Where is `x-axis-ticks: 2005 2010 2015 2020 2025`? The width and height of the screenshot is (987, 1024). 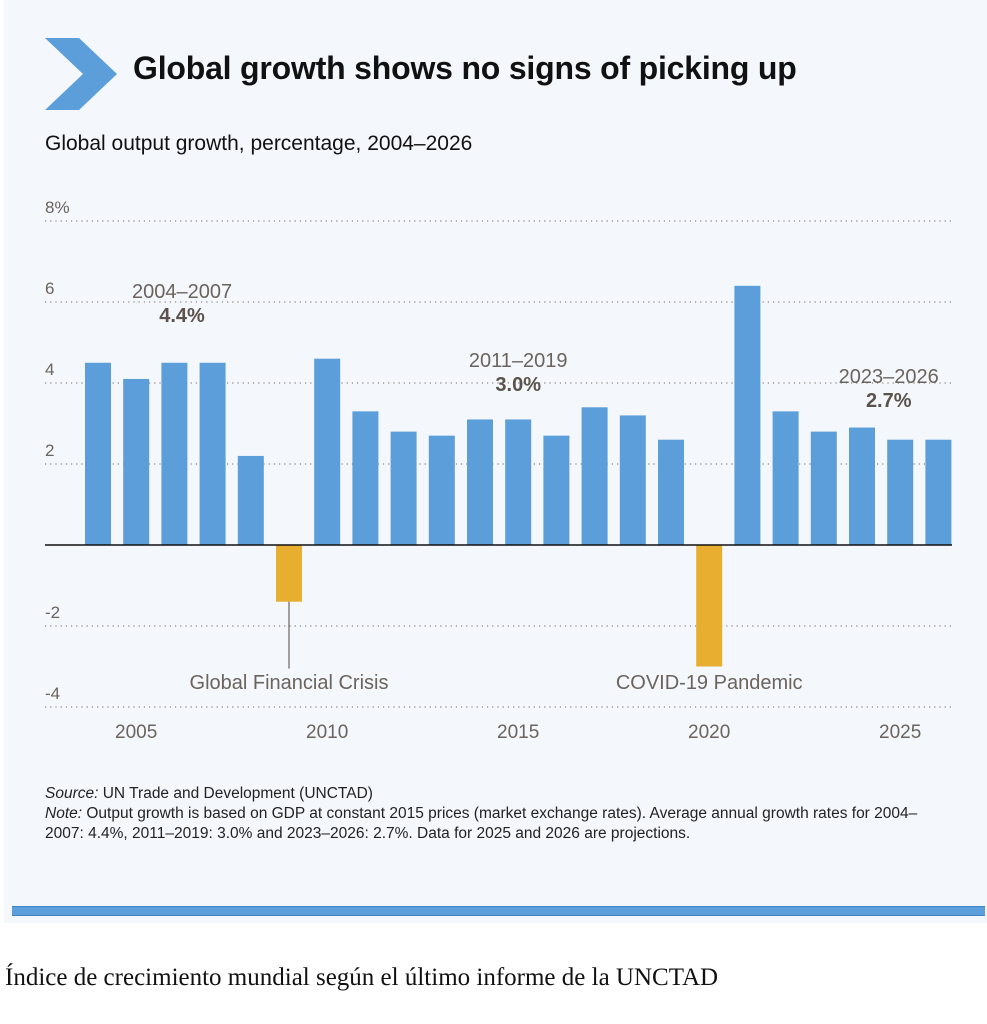 x-axis-ticks: 2005 2010 2015 2020 2025 is located at coordinates (518, 732).